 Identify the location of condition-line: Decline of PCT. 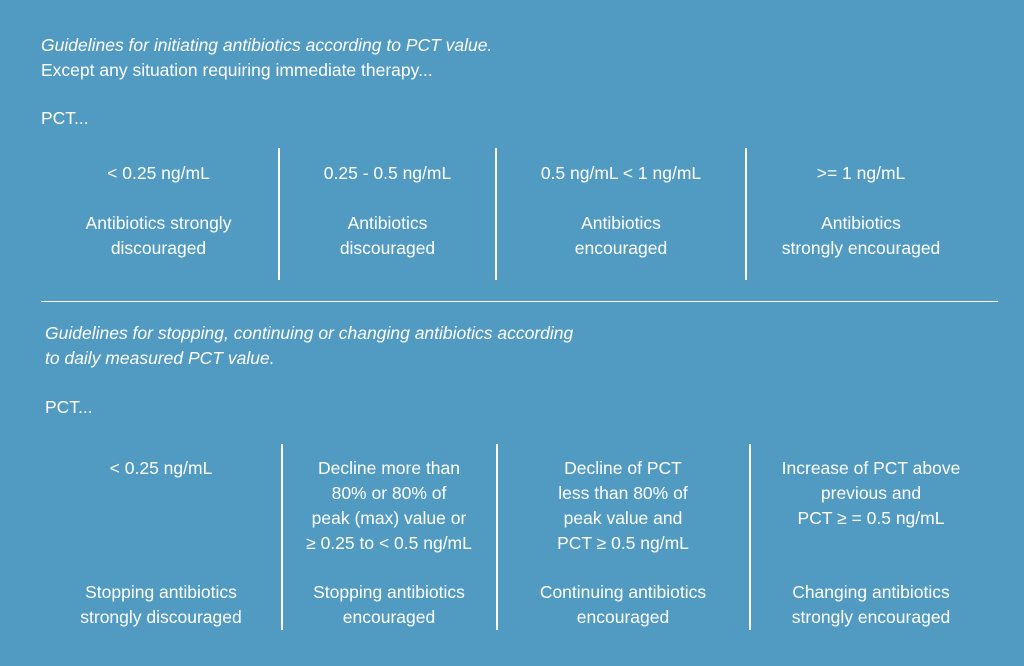
(623, 468).